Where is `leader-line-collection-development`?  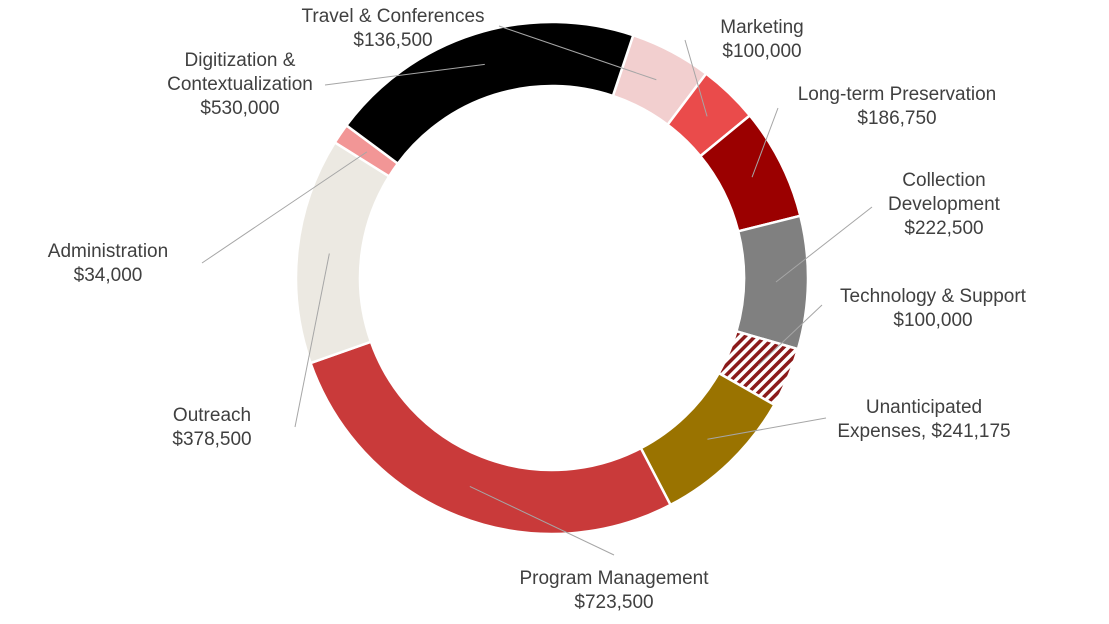 leader-line-collection-development is located at coordinates (824, 244).